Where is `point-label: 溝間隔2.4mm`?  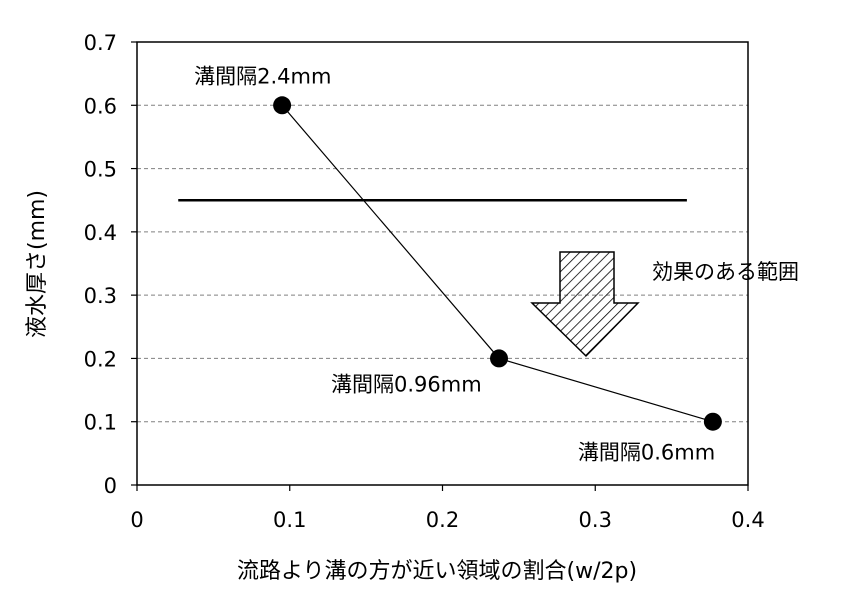 point-label: 溝間隔2.4mm is located at coordinates (262, 76).